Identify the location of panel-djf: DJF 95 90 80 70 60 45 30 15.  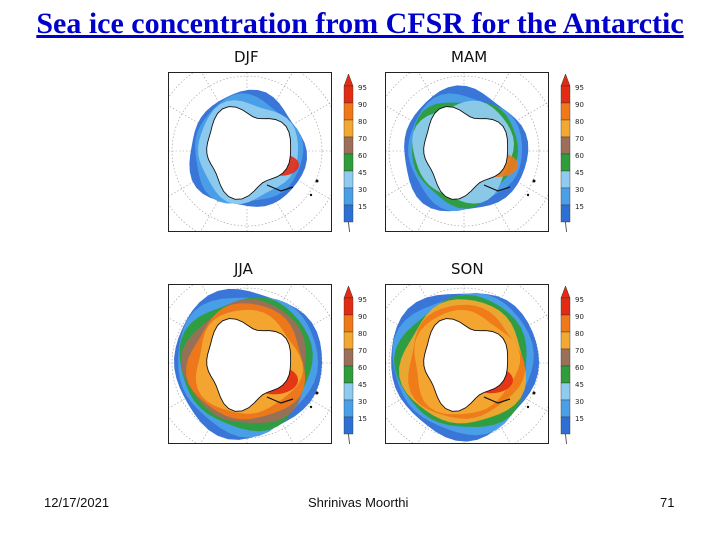
(278, 139).